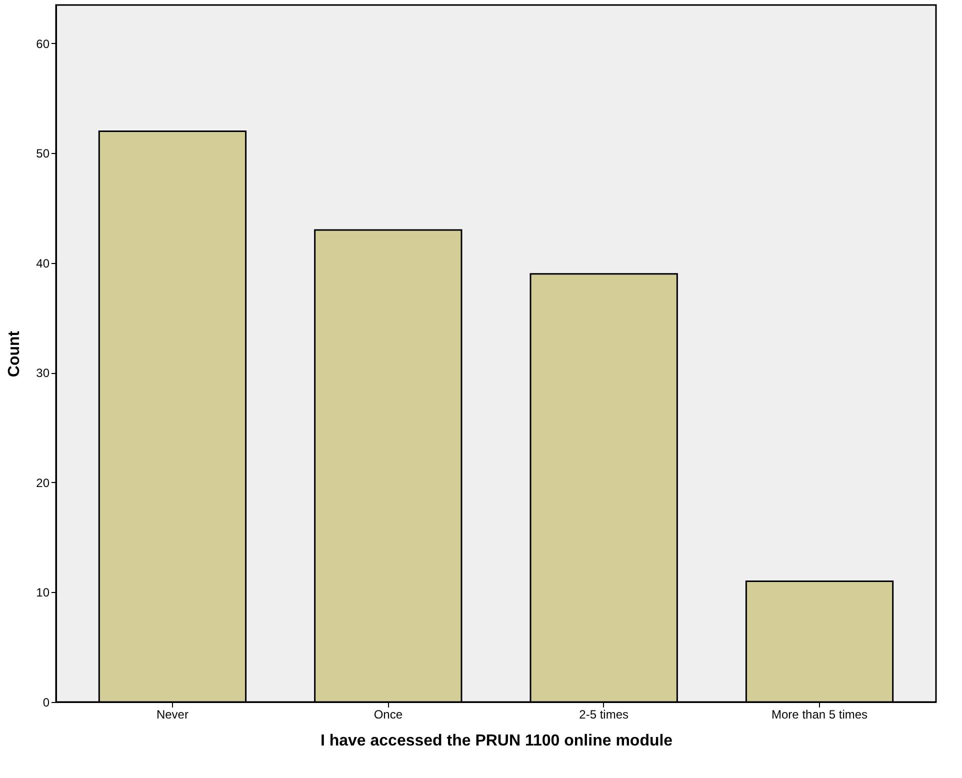  Describe the element at coordinates (43, 153) in the screenshot. I see `y-tick-label: 50` at that location.